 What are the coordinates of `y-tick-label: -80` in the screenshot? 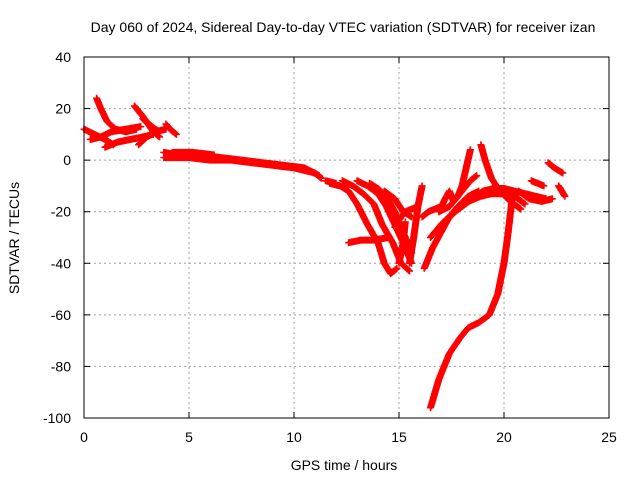 It's located at (61, 366).